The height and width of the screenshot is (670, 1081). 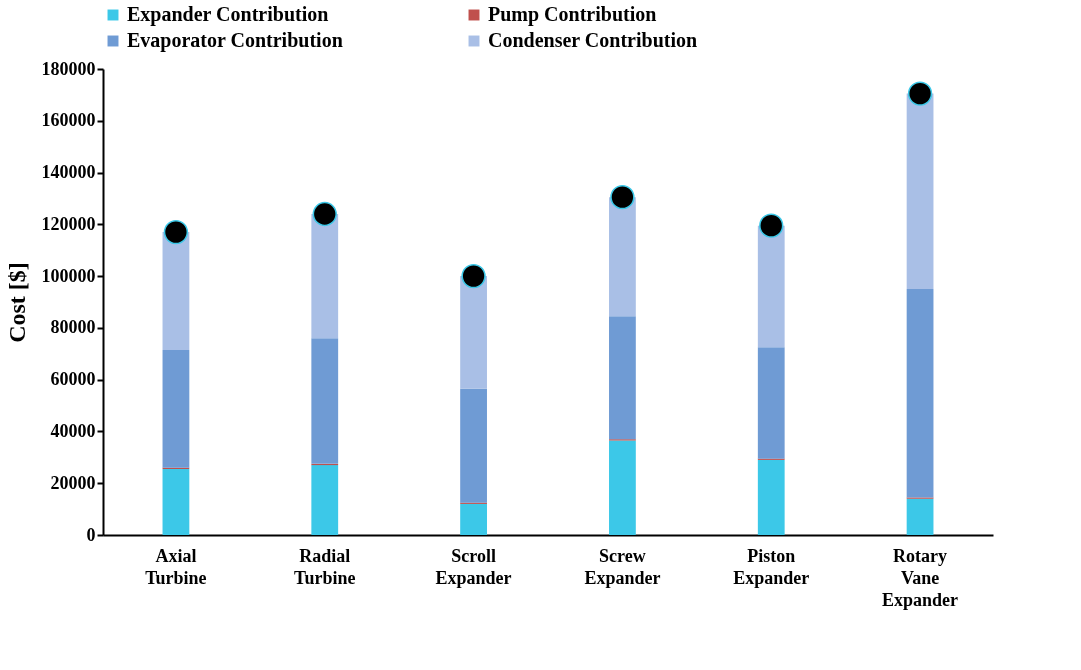 I want to click on y-tick-label: 160000, so click(x=68, y=120).